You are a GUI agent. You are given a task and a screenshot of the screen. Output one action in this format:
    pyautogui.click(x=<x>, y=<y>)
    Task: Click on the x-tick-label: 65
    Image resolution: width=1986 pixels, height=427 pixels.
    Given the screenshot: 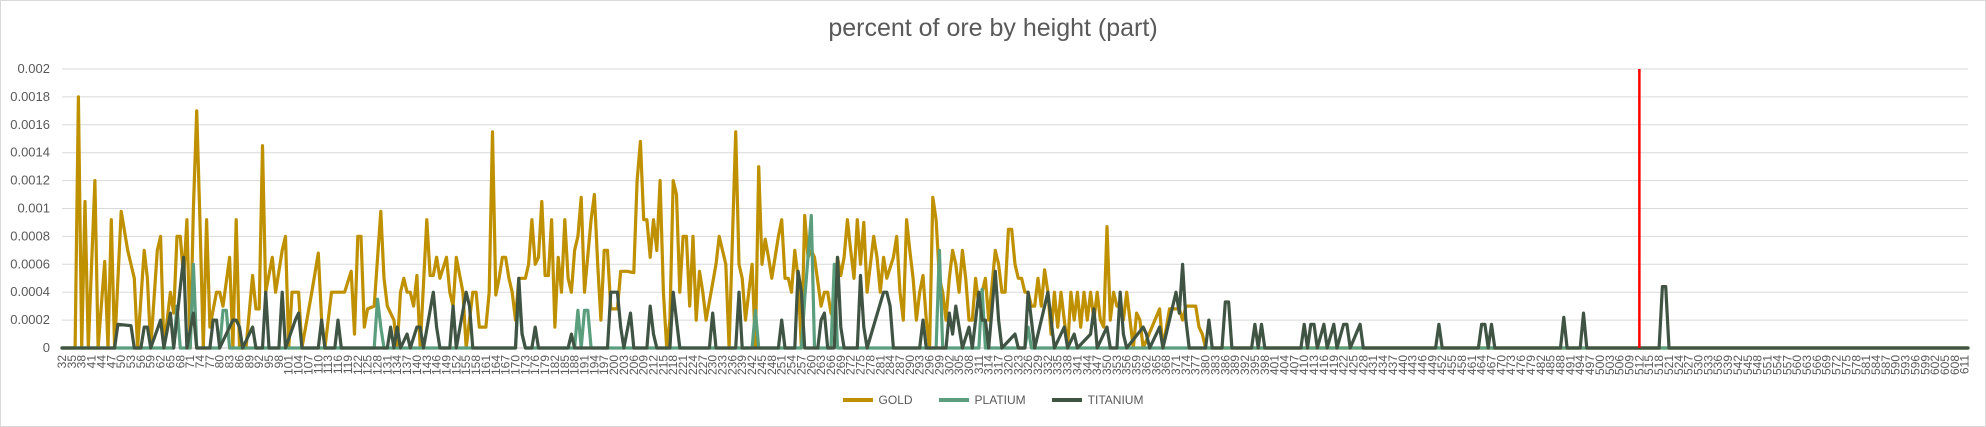 What is the action you would take?
    pyautogui.click(x=170, y=362)
    